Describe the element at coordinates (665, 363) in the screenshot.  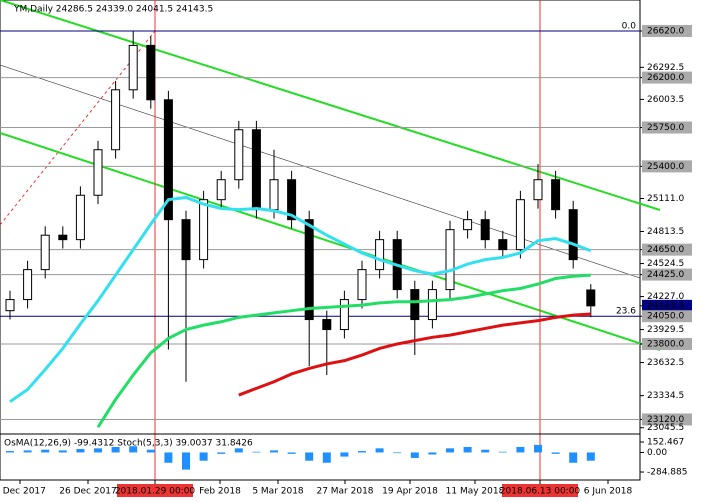
I see `y-tick-label: 23632.5` at that location.